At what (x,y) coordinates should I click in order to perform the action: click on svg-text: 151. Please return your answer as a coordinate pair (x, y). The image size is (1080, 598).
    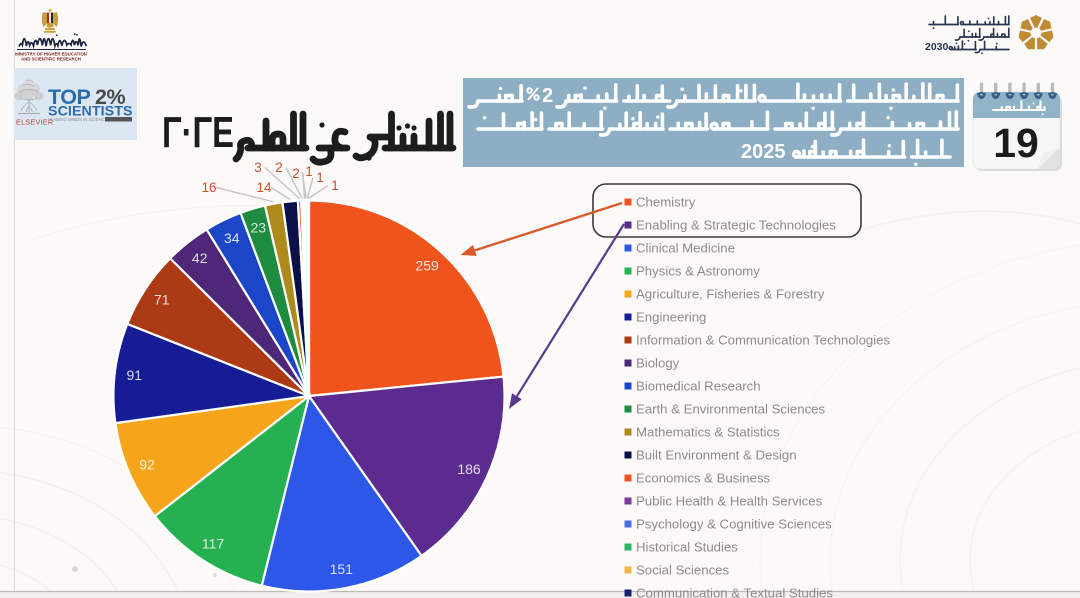
    Looking at the image, I should click on (342, 569).